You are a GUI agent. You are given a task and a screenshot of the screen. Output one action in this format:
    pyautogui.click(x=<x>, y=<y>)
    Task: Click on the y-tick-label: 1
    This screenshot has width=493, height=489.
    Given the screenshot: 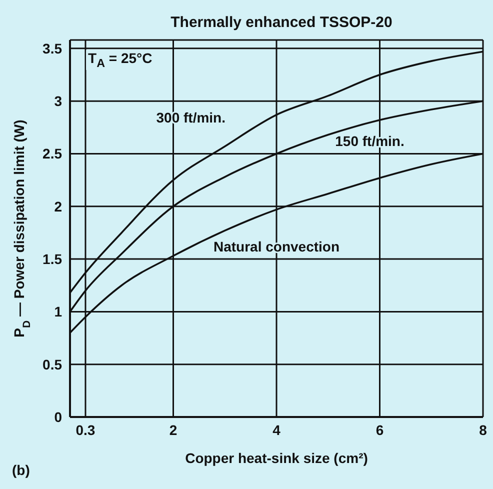 What is the action you would take?
    pyautogui.click(x=58, y=312)
    